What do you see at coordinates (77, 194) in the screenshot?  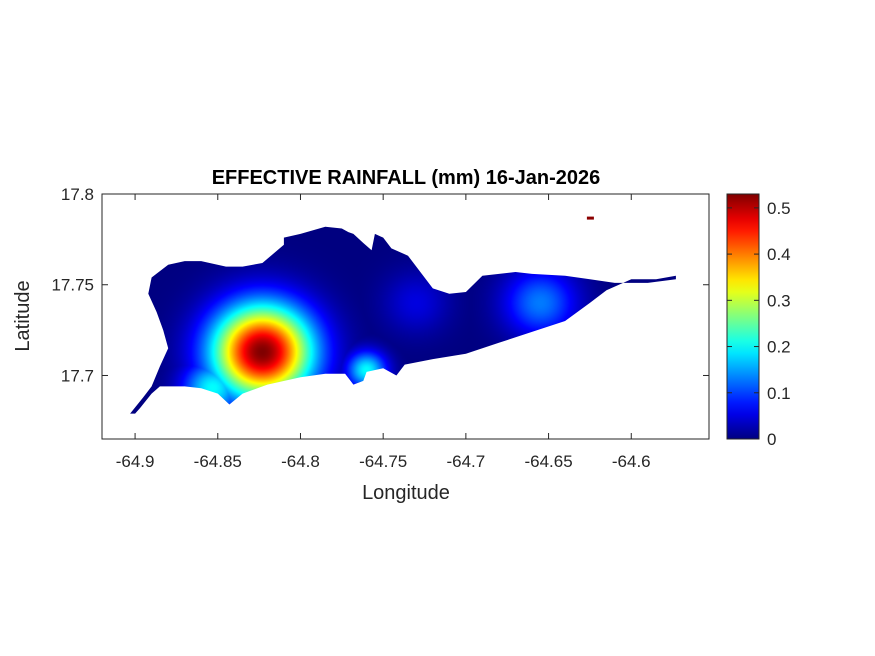 I see `y-tick-label: 17.8` at bounding box center [77, 194].